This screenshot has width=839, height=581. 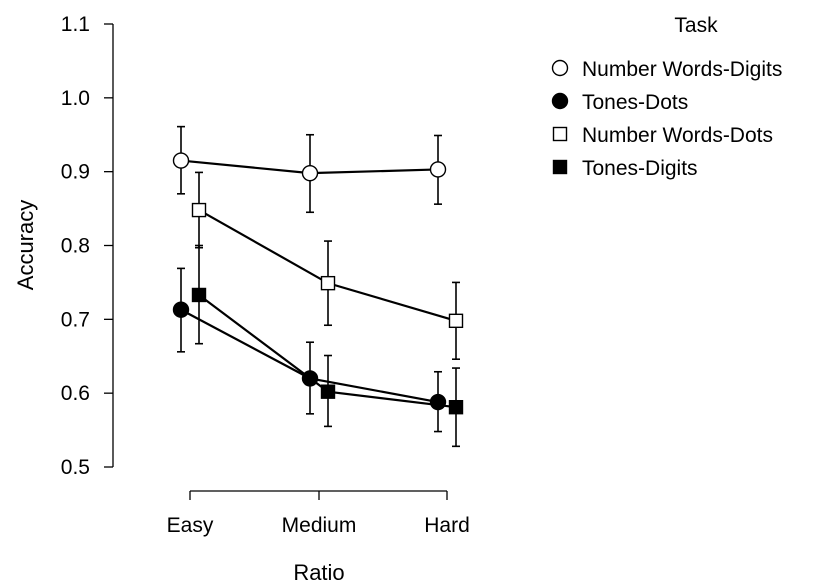 What do you see at coordinates (640, 168) in the screenshot?
I see `legend-label: Tones-Digits` at bounding box center [640, 168].